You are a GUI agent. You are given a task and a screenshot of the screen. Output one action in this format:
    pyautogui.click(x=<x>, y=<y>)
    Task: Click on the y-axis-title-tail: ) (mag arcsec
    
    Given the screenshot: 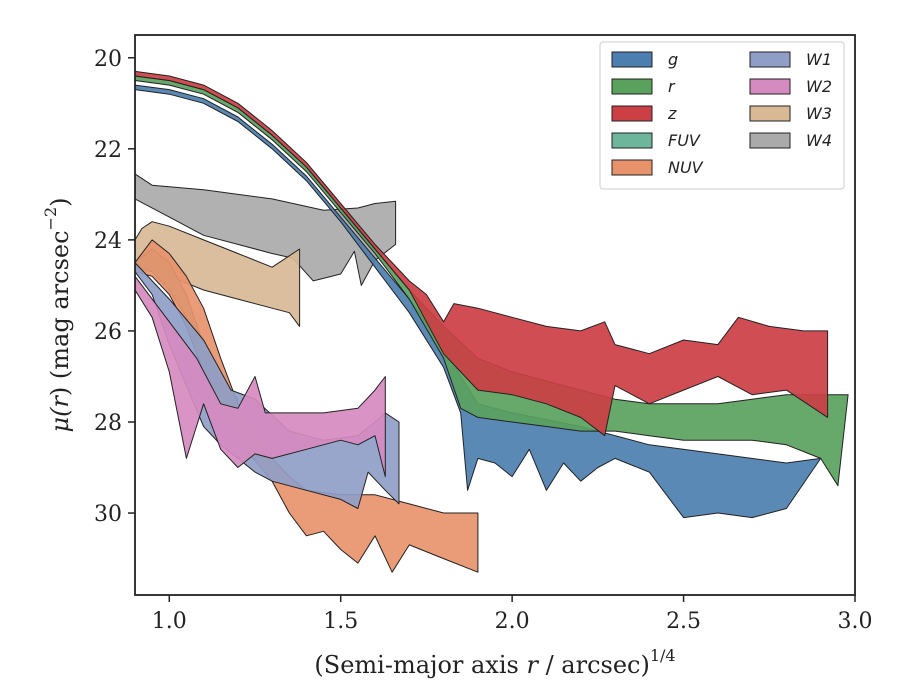 What is the action you would take?
    pyautogui.click(x=60, y=313)
    